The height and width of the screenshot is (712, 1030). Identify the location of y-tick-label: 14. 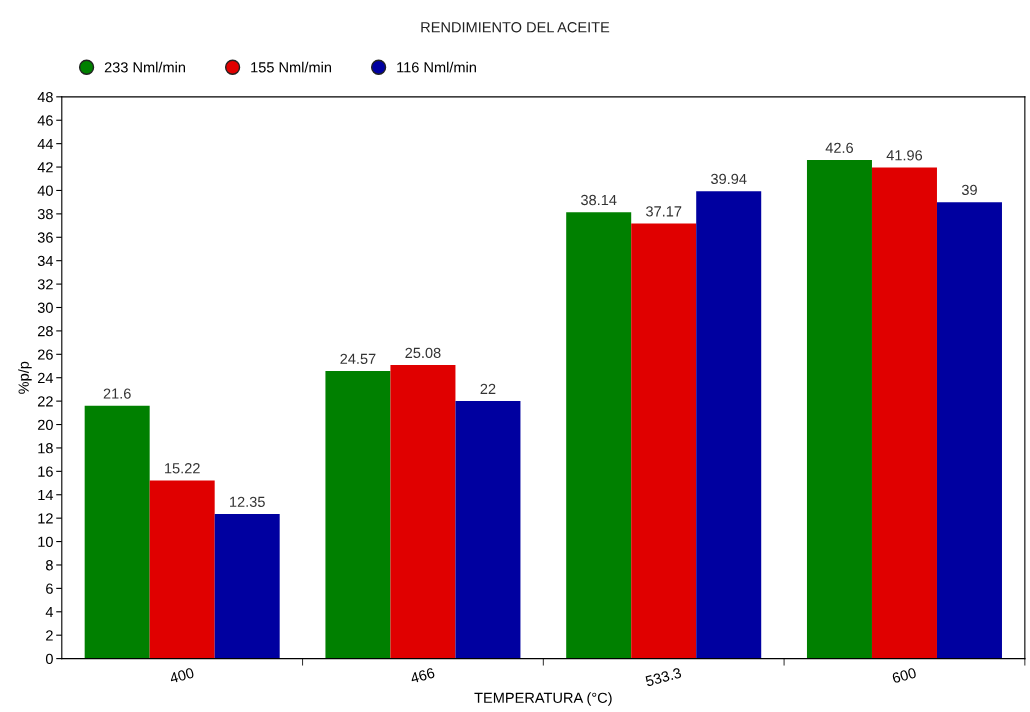
(46, 495).